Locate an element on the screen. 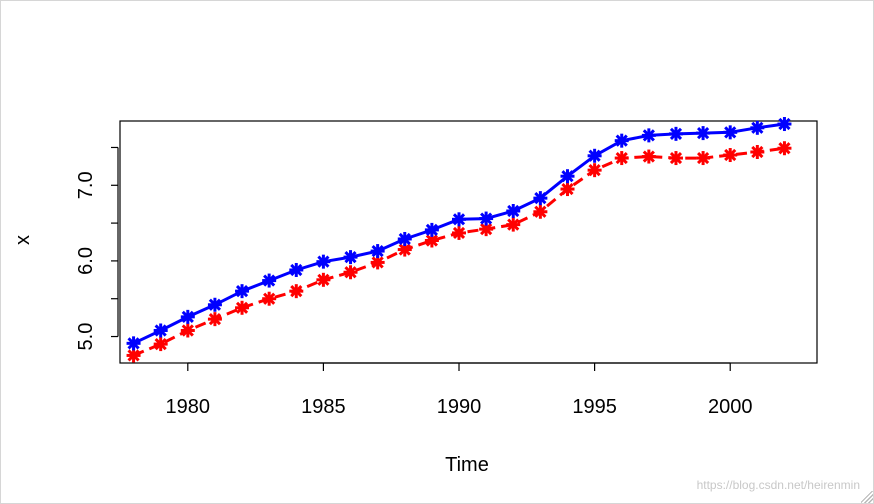 This screenshot has height=504, width=874. x-tick-label: 2000 is located at coordinates (730, 407).